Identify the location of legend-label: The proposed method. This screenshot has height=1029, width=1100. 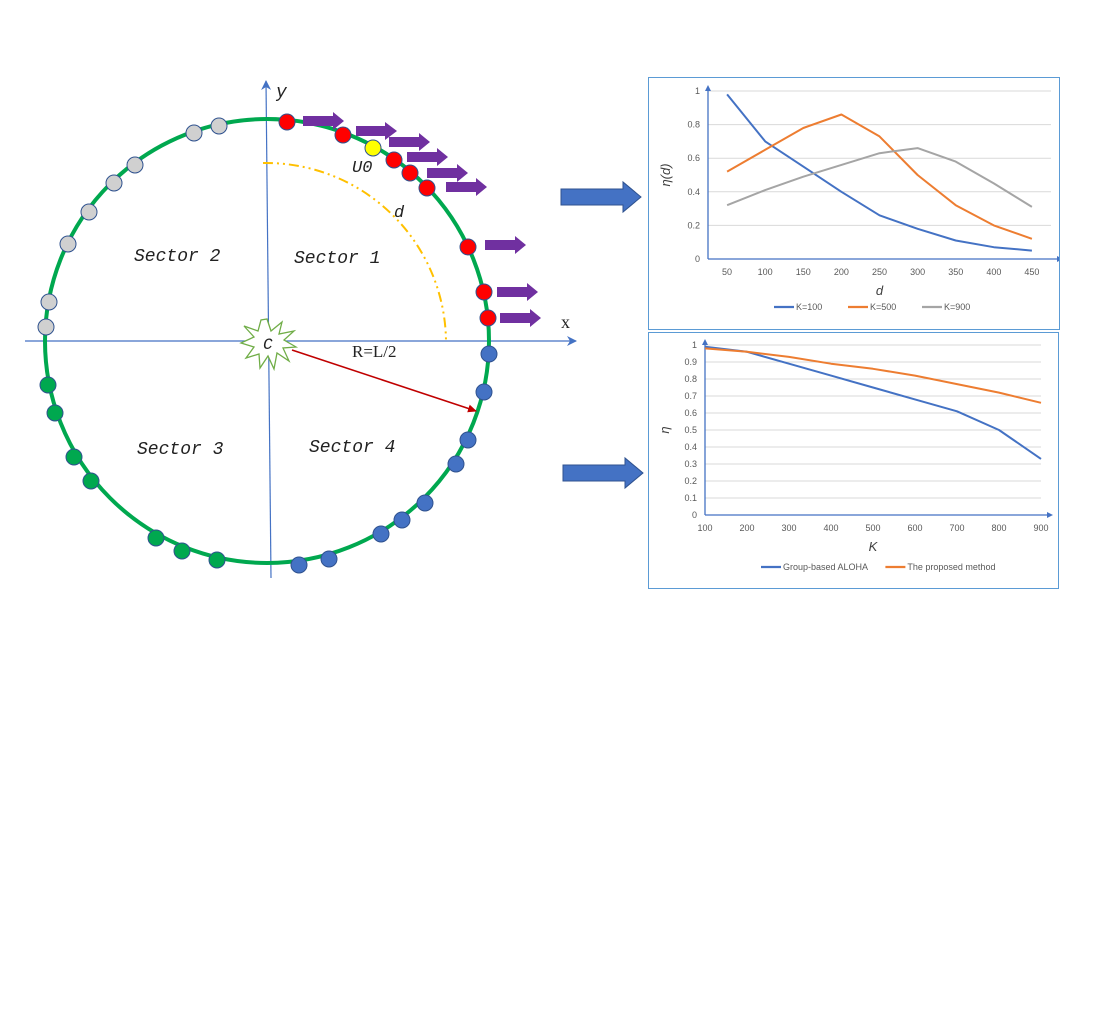
(951, 567).